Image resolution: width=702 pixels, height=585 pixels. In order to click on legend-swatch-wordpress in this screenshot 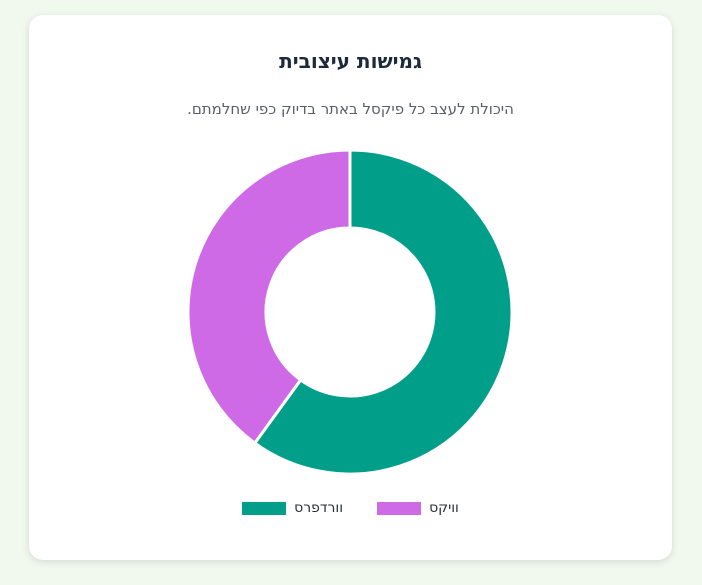, I will do `click(264, 508)`.